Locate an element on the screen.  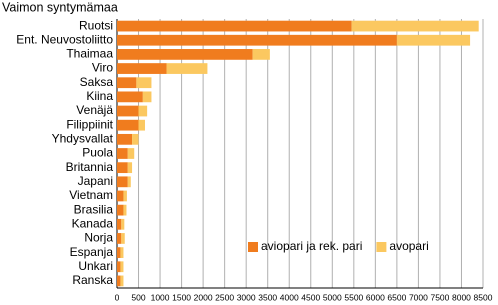
x-tick-label: 7000 is located at coordinates (418, 297).